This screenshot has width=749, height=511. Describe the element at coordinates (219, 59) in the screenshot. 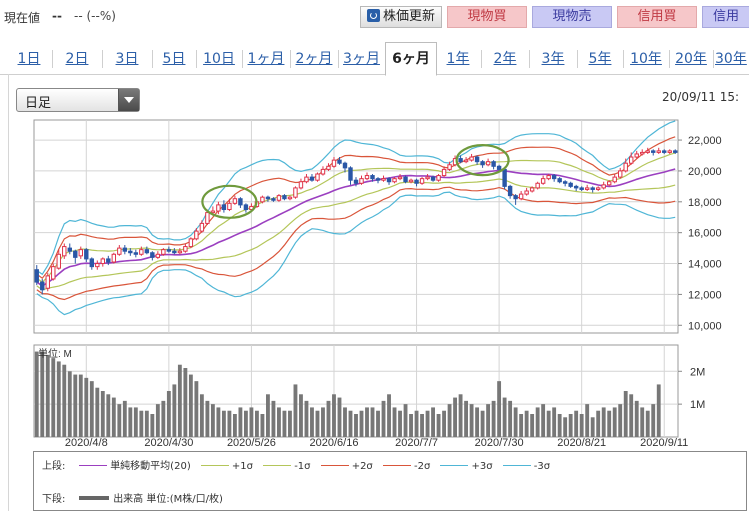

I see `tab-10d: 10日` at that location.